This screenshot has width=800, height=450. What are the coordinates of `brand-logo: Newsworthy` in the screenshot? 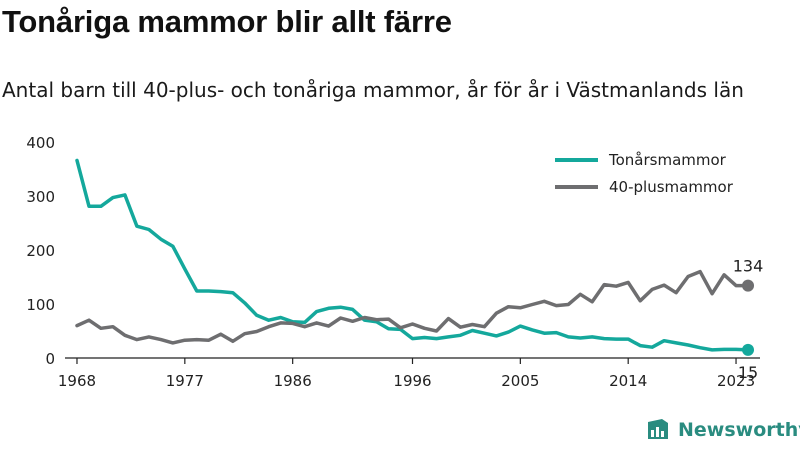 It's located at (723, 430).